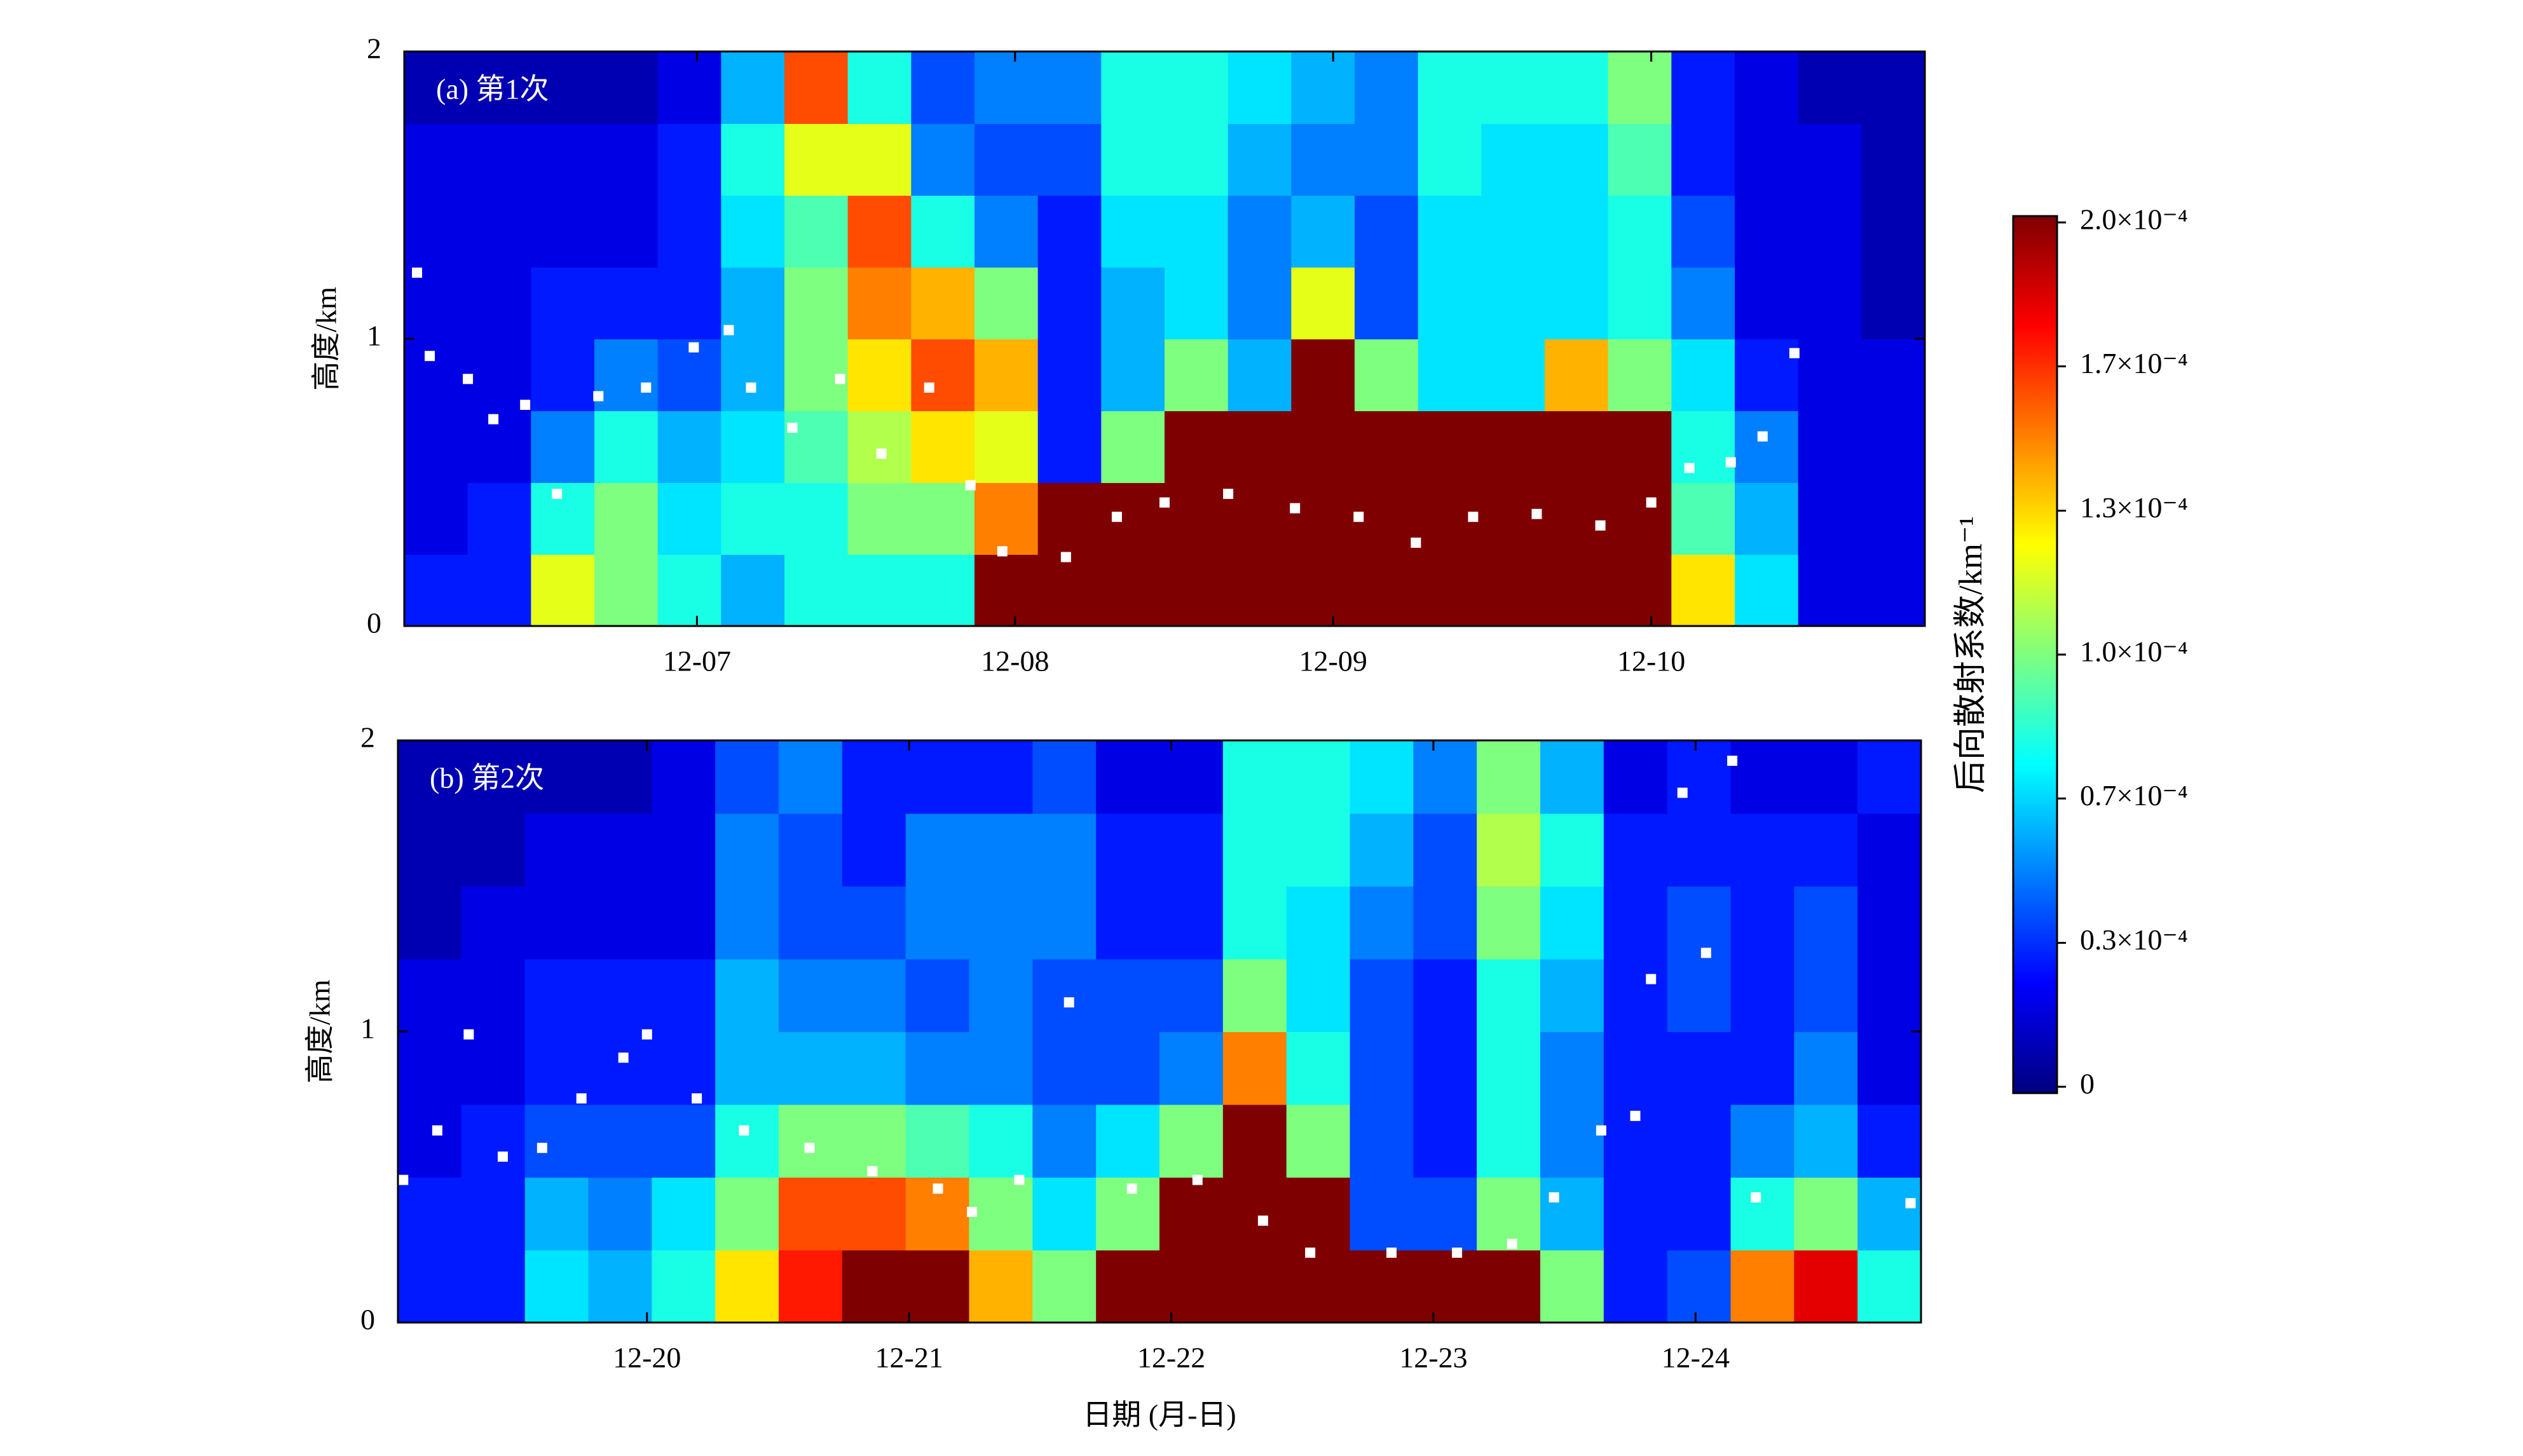  What do you see at coordinates (2134, 219) in the screenshot?
I see `colorbar-tick-label: 2.0×10⁻⁴` at bounding box center [2134, 219].